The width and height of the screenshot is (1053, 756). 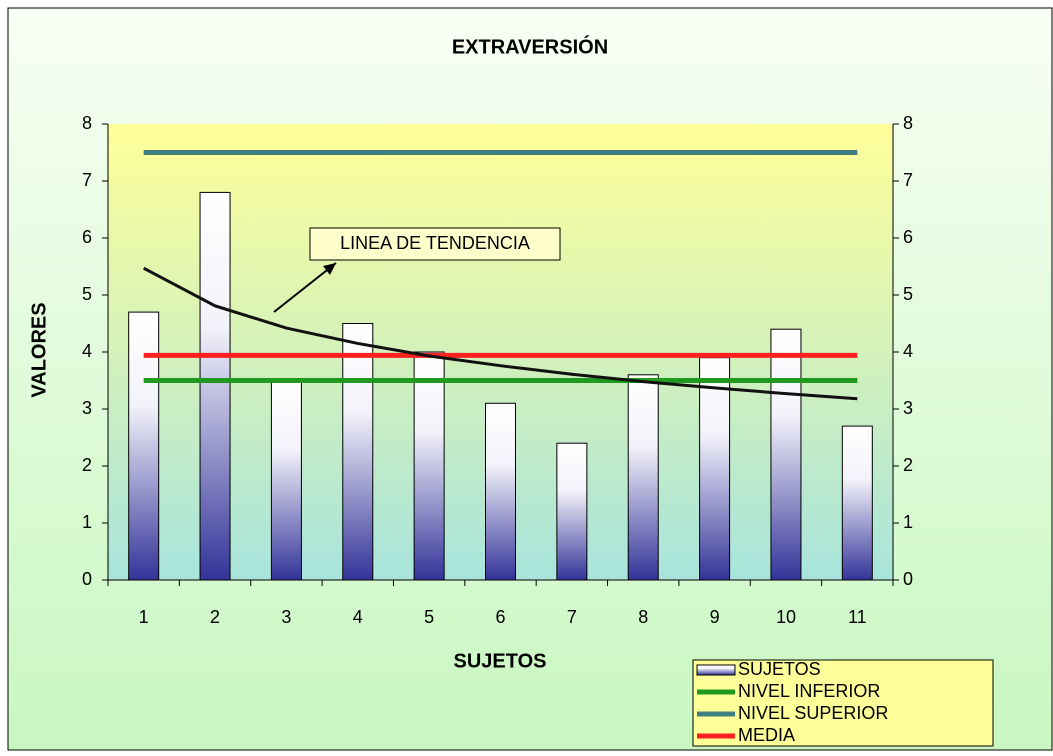 I want to click on y2-tick-label: 4, so click(x=908, y=351).